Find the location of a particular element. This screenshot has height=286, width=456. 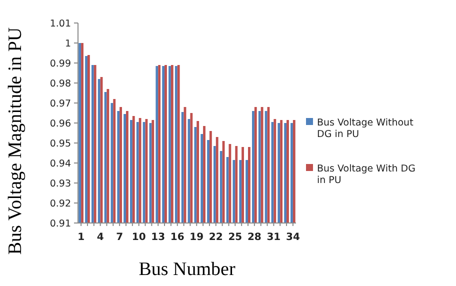

legend-label: Bus Voltage Without DG in PU is located at coordinates (365, 128).